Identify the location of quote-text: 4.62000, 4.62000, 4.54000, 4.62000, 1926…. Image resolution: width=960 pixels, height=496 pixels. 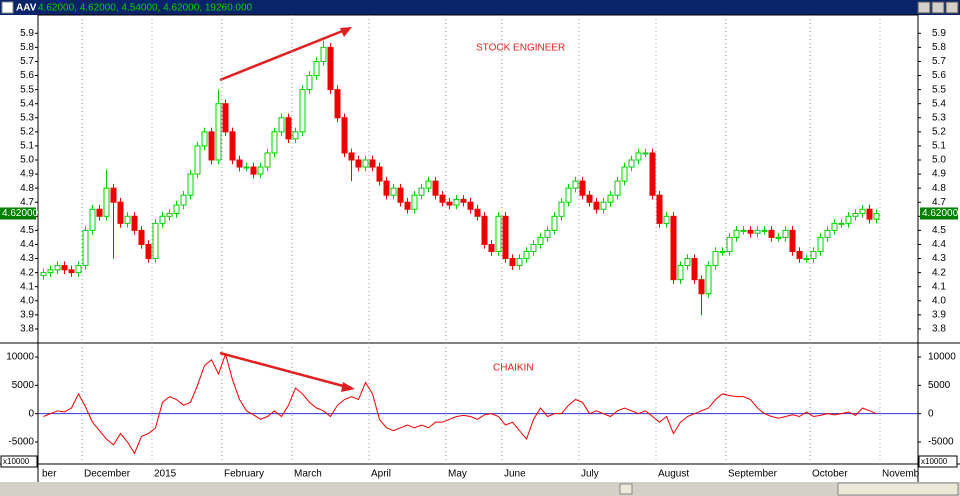
(145, 8).